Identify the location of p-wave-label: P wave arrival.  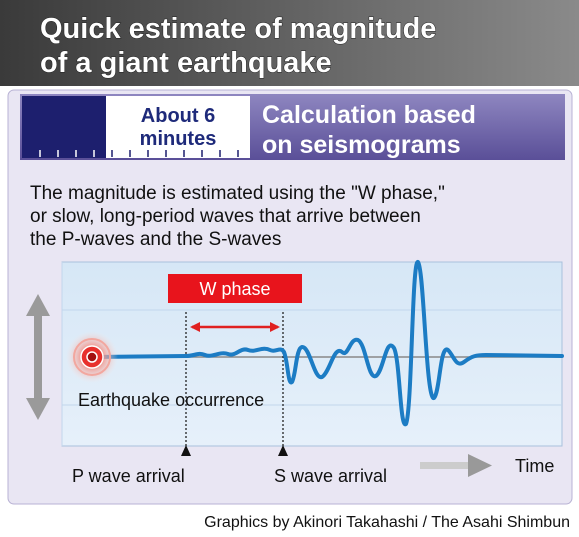
(128, 476).